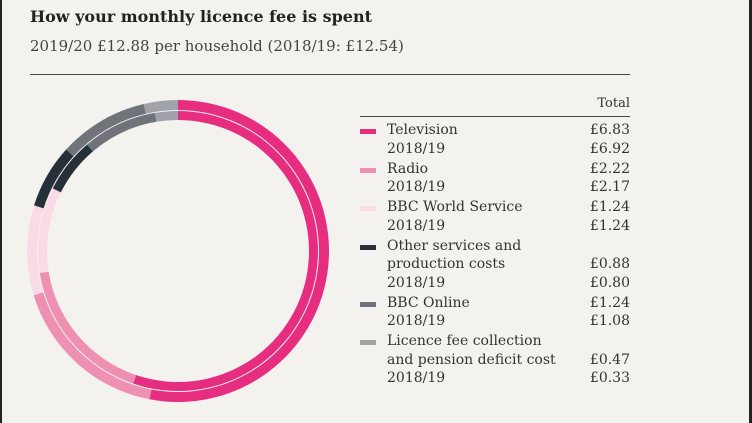 Image resolution: width=752 pixels, height=423 pixels. Describe the element at coordinates (609, 359) in the screenshot. I see `legend-value: £0.47` at that location.